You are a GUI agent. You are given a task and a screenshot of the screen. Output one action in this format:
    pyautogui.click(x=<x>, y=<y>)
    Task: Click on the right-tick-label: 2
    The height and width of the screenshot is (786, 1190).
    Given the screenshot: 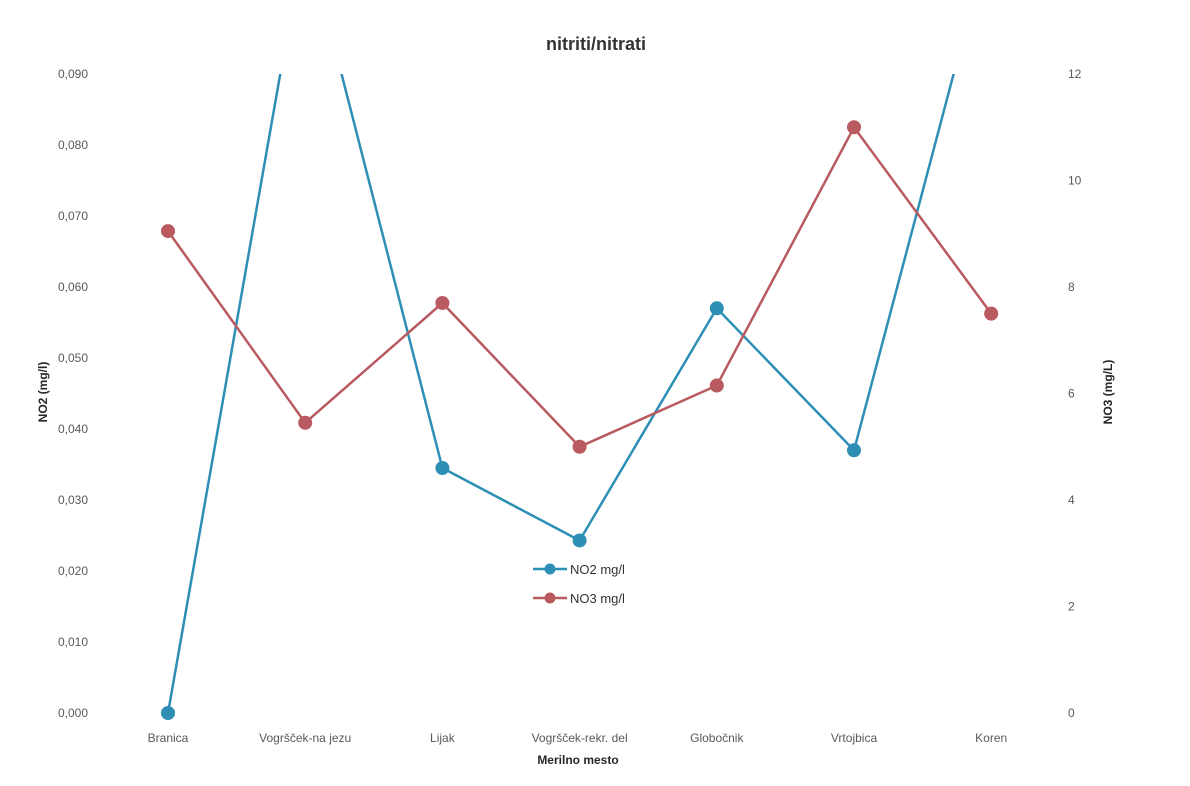 What is the action you would take?
    pyautogui.click(x=1071, y=607)
    